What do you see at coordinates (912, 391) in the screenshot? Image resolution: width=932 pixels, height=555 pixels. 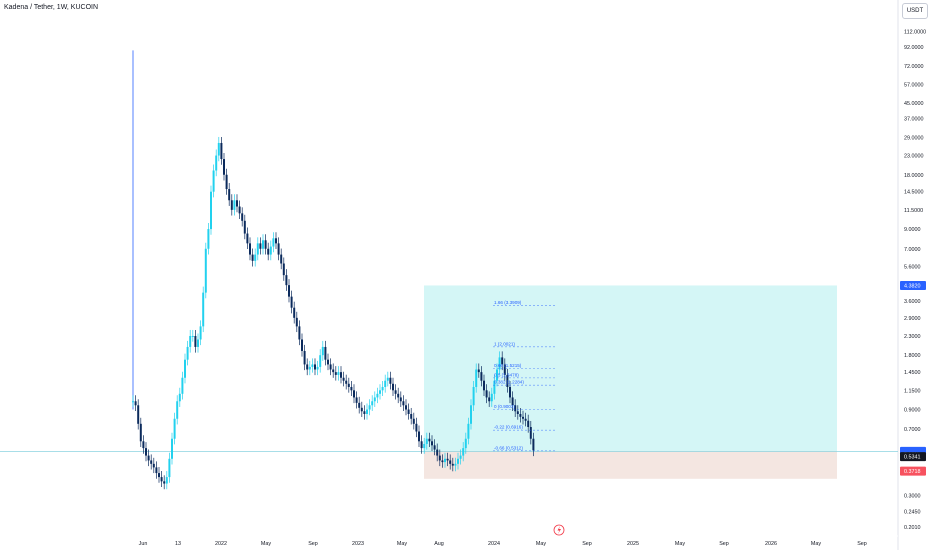 I see `price-tick-label: 1.1500` at bounding box center [912, 391].